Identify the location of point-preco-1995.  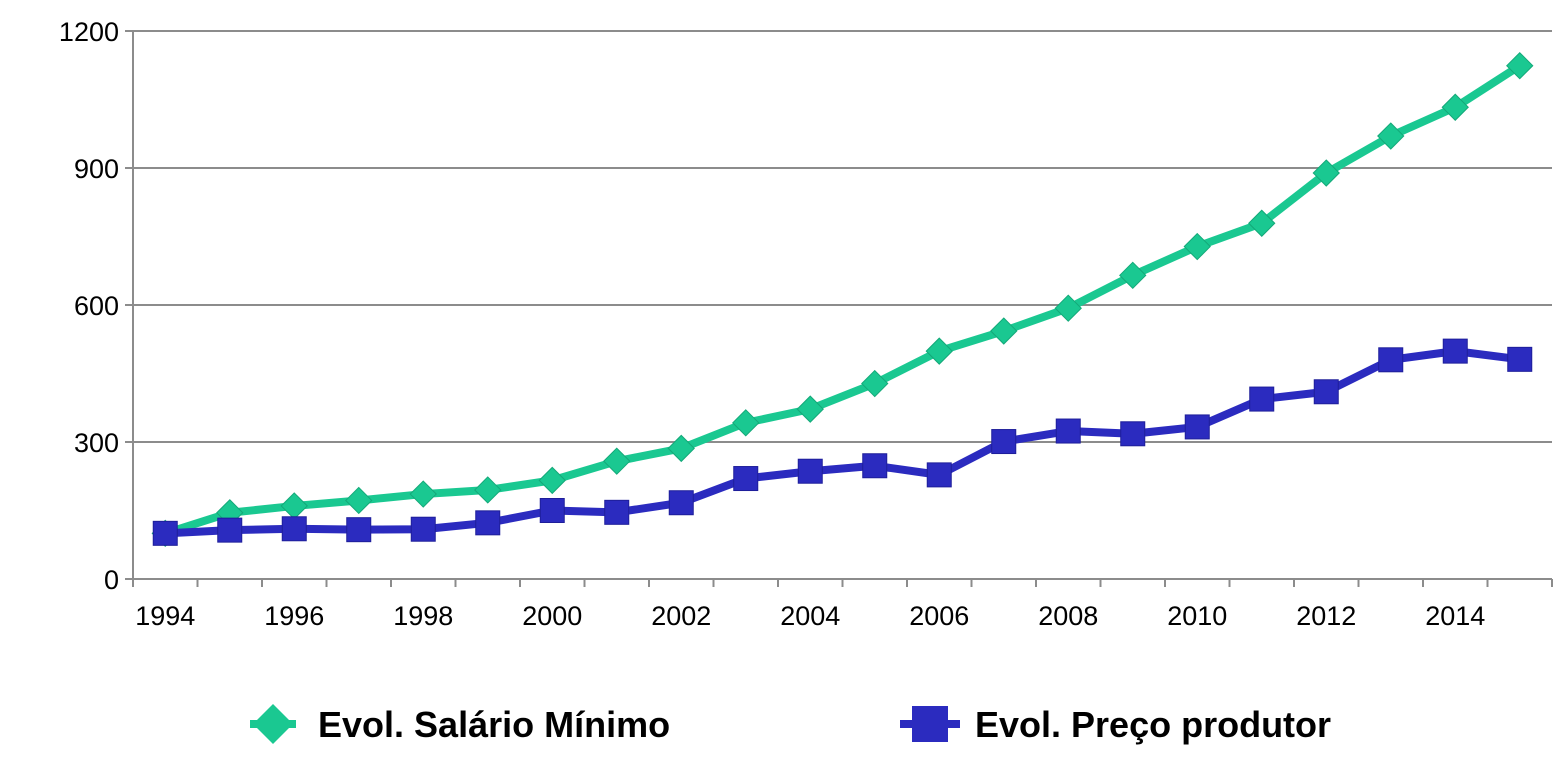
(230, 530).